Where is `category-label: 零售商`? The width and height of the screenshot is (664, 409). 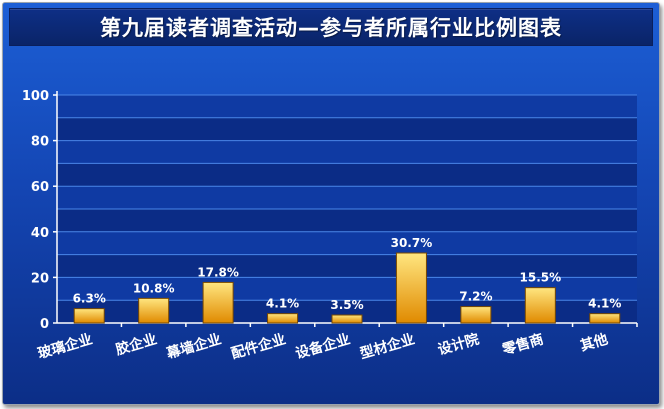
category-label: 零售商 is located at coordinates (522, 345).